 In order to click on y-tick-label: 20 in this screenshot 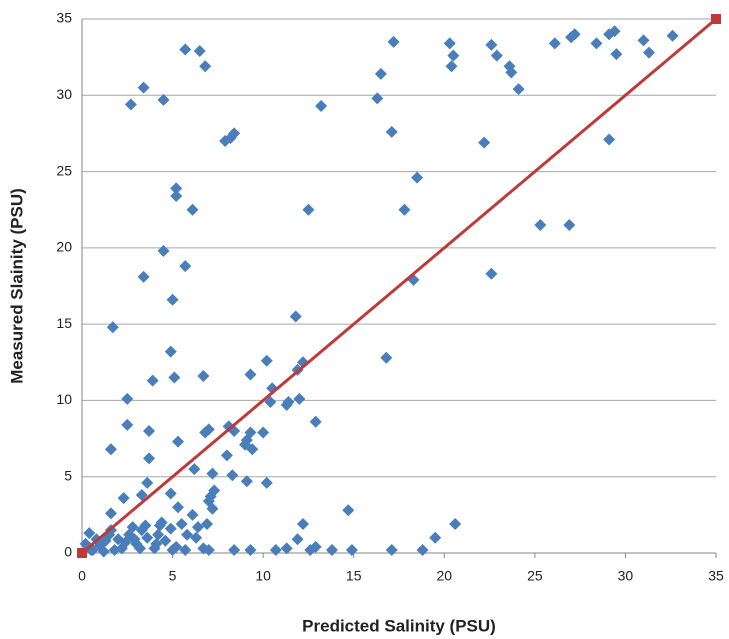, I will do `click(64, 247)`.